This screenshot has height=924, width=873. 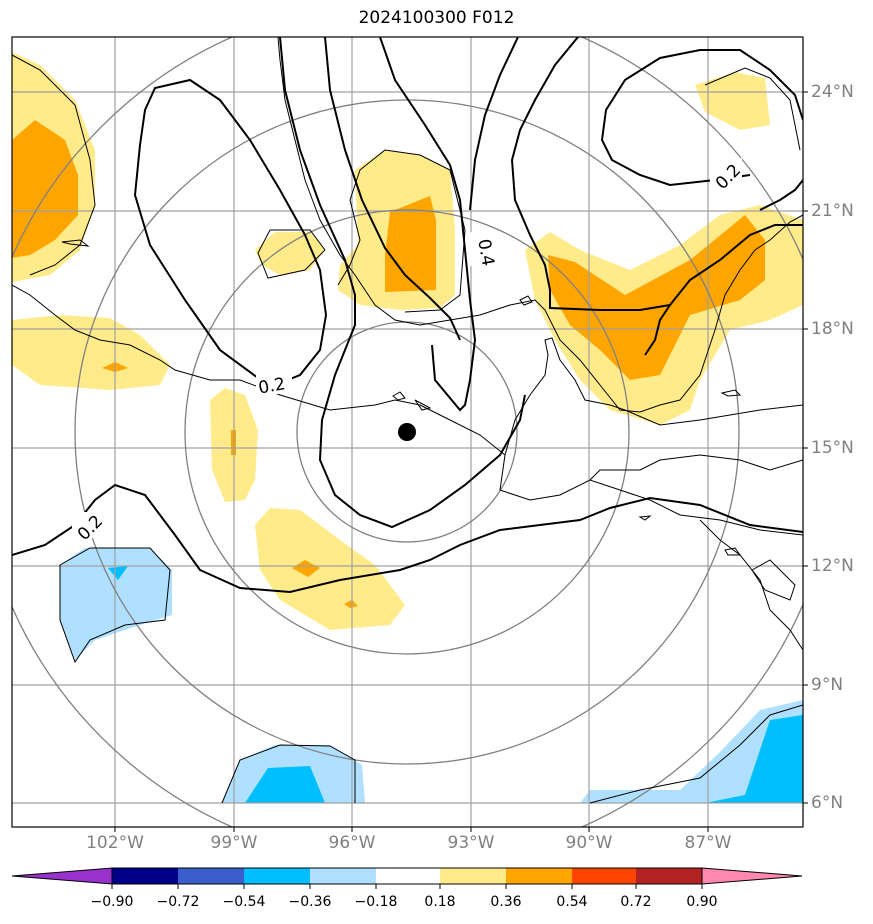 What do you see at coordinates (234, 843) in the screenshot?
I see `lon-label: 99°W` at bounding box center [234, 843].